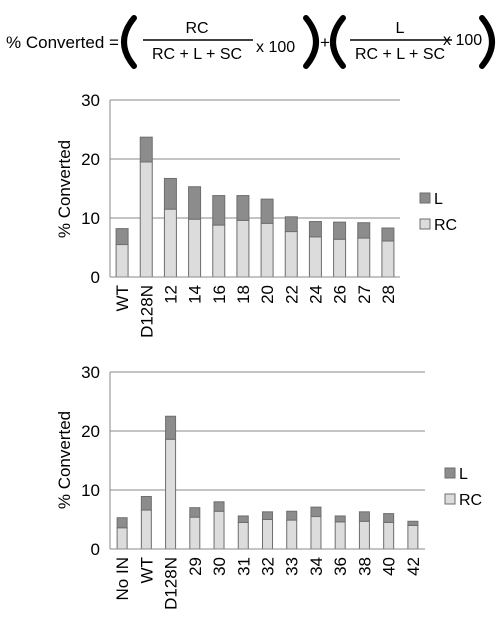  I want to click on x-tick-label: 36, so click(340, 566).